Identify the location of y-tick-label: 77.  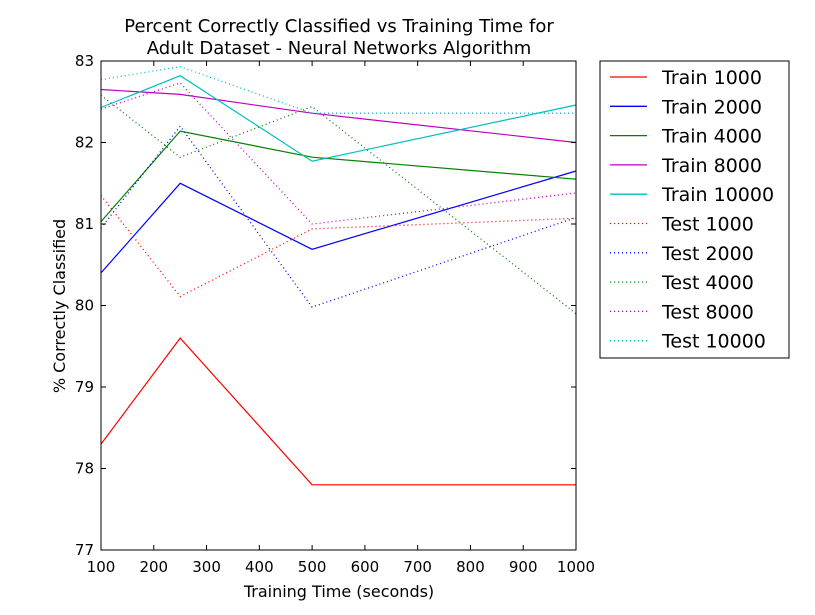
(84, 550).